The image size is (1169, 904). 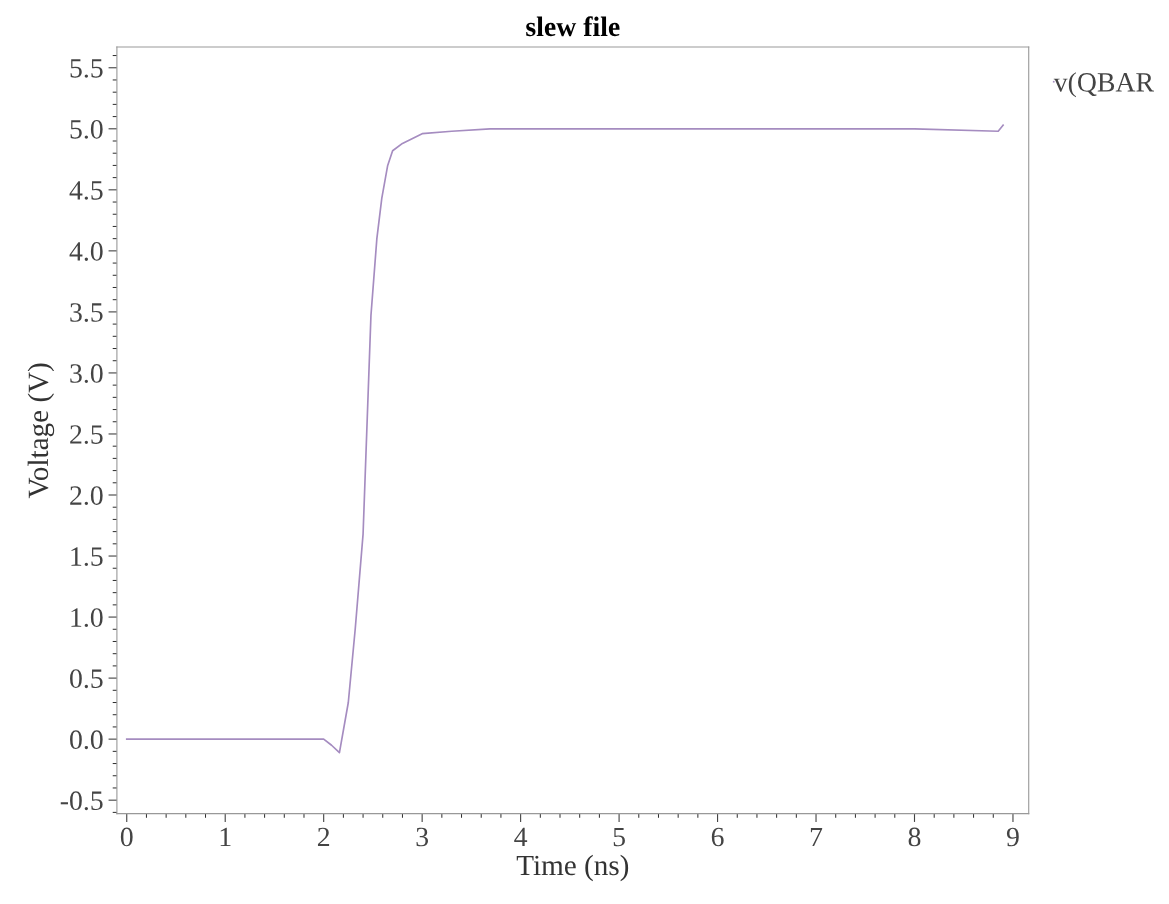 I want to click on y-tick-label: 3.0, so click(x=86, y=373).